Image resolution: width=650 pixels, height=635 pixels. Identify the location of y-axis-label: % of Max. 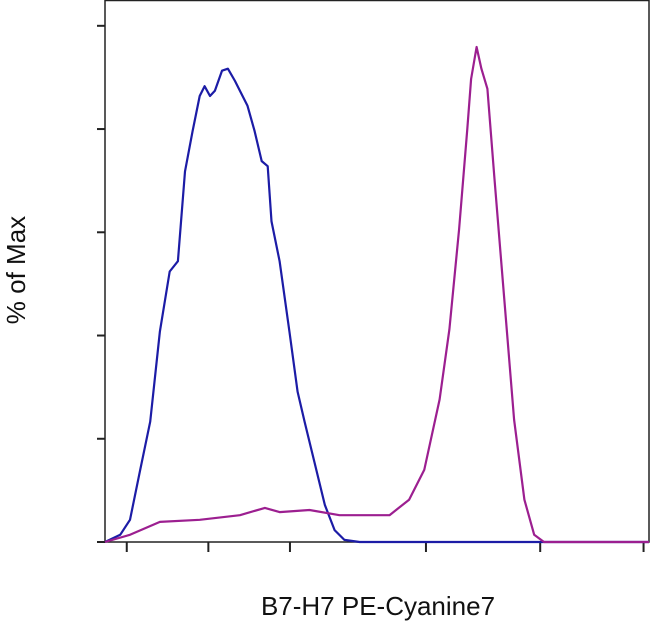
(16, 270).